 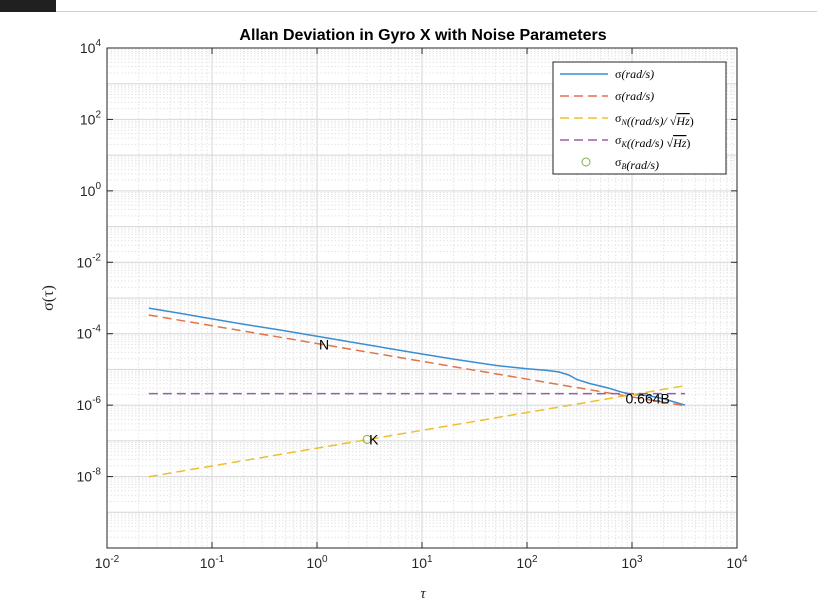 I want to click on legend-label: σK((rad/s) √Hz), so click(x=652, y=141).